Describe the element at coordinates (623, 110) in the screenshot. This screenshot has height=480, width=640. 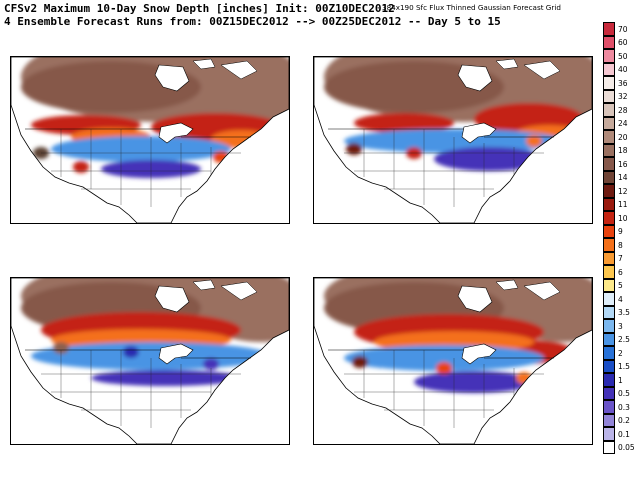
I see `colorbar-label: 28` at that location.